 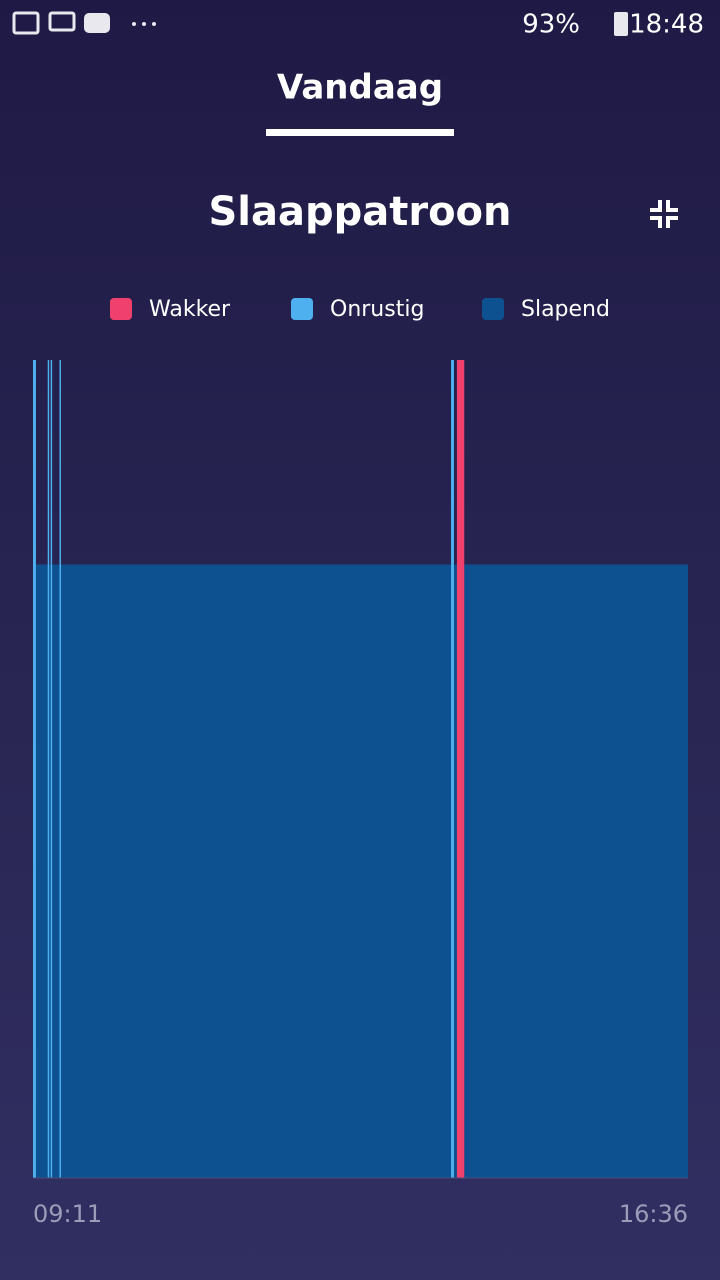 I want to click on tab-indicator, so click(x=360, y=132).